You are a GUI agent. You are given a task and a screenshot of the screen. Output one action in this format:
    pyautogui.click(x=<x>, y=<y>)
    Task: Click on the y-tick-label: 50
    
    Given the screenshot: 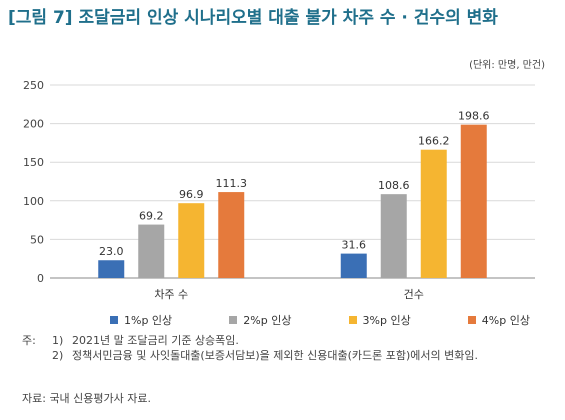 What is the action you would take?
    pyautogui.click(x=37, y=239)
    